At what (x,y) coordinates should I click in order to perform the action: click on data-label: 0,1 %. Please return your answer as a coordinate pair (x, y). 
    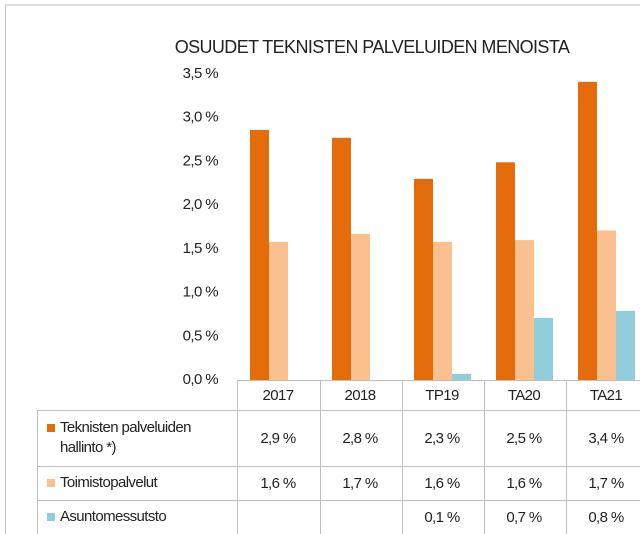
    Looking at the image, I should click on (442, 517).